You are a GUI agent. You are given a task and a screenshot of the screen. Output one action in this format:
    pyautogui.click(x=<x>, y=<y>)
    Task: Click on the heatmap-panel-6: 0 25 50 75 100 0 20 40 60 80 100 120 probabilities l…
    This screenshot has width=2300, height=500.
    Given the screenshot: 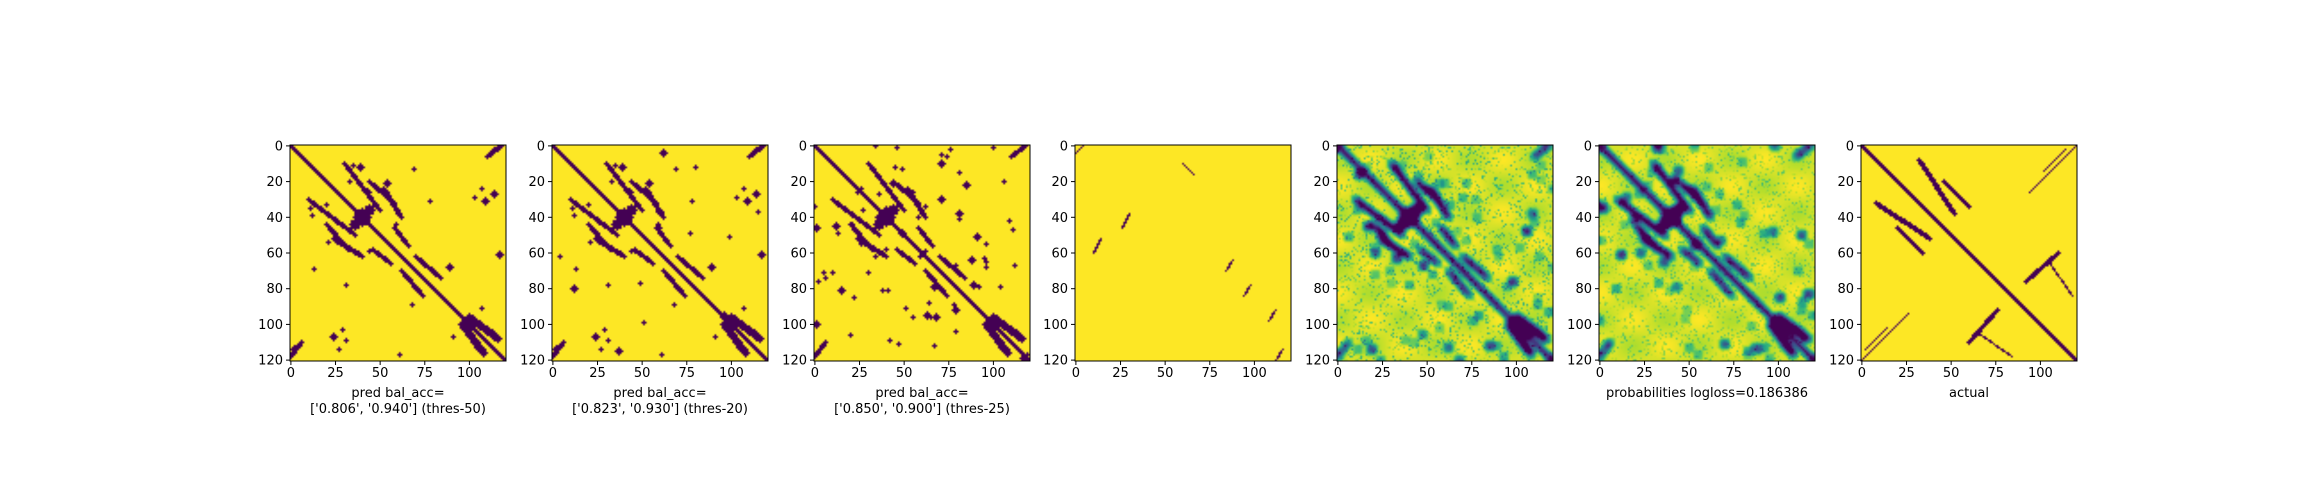 What is the action you would take?
    pyautogui.click(x=1691, y=270)
    